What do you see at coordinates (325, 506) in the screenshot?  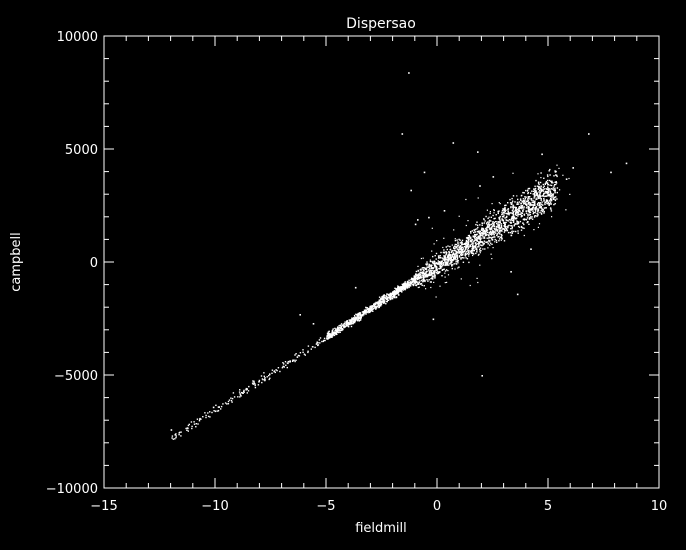 I see `x-tick-label: −5` at bounding box center [325, 506].